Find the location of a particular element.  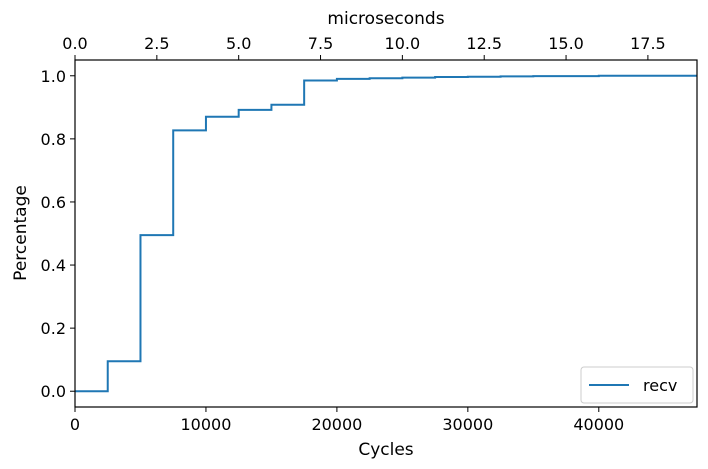

top-tick-label: 0.0 is located at coordinates (74, 43).